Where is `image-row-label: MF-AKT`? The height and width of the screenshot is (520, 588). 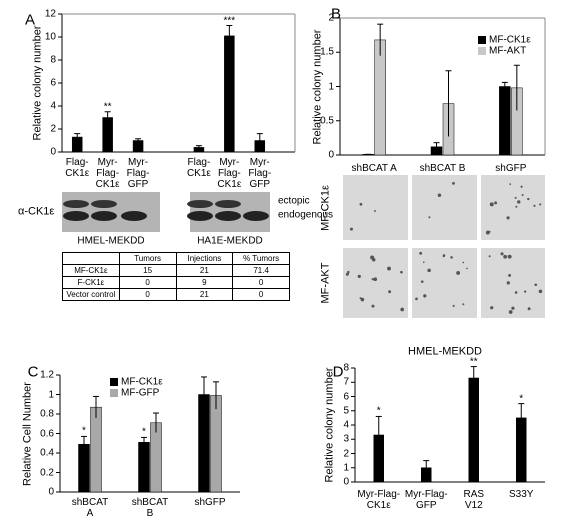 image-row-label: MF-AKT is located at coordinates (325, 283).